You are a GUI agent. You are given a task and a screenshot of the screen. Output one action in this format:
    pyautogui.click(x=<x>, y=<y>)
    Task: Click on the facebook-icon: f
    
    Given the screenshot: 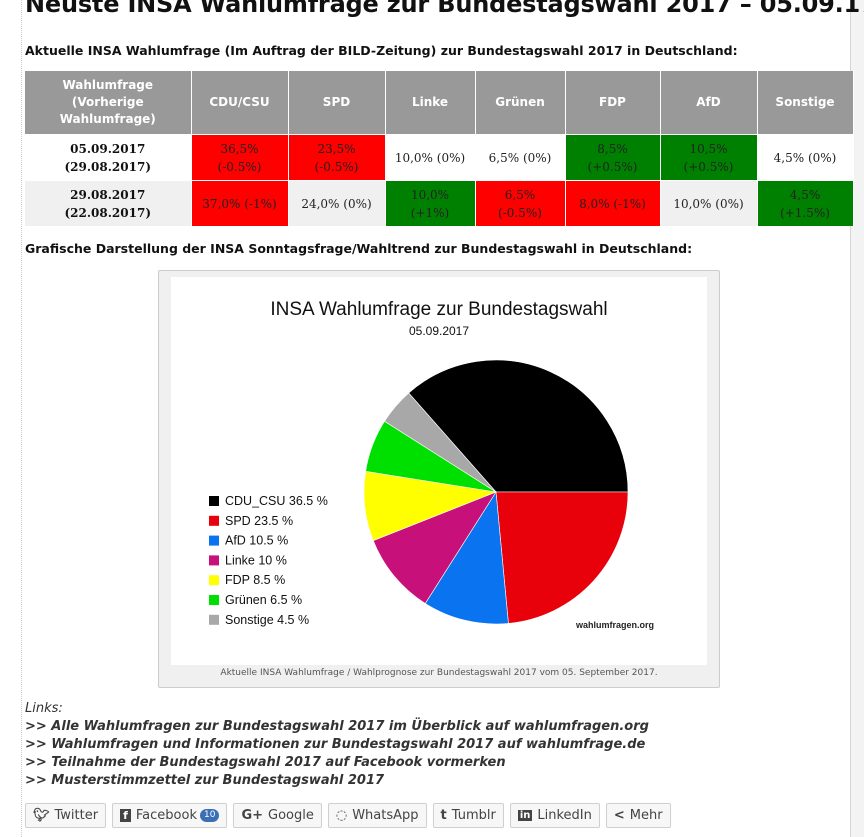 What is the action you would take?
    pyautogui.click(x=125, y=815)
    